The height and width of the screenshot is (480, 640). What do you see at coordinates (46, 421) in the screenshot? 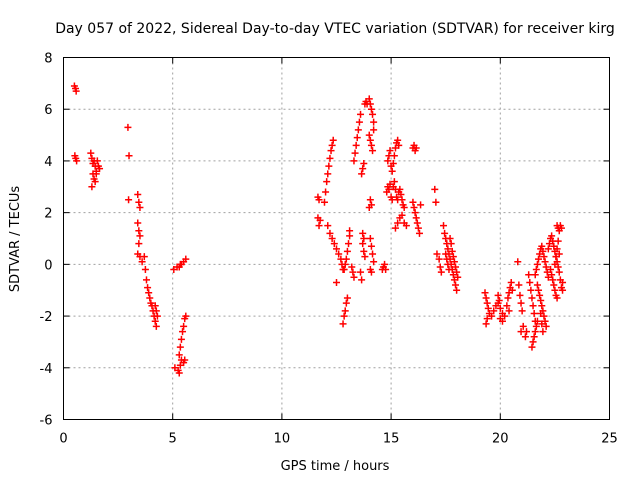
I see `y-tick-label: -6` at bounding box center [46, 421].